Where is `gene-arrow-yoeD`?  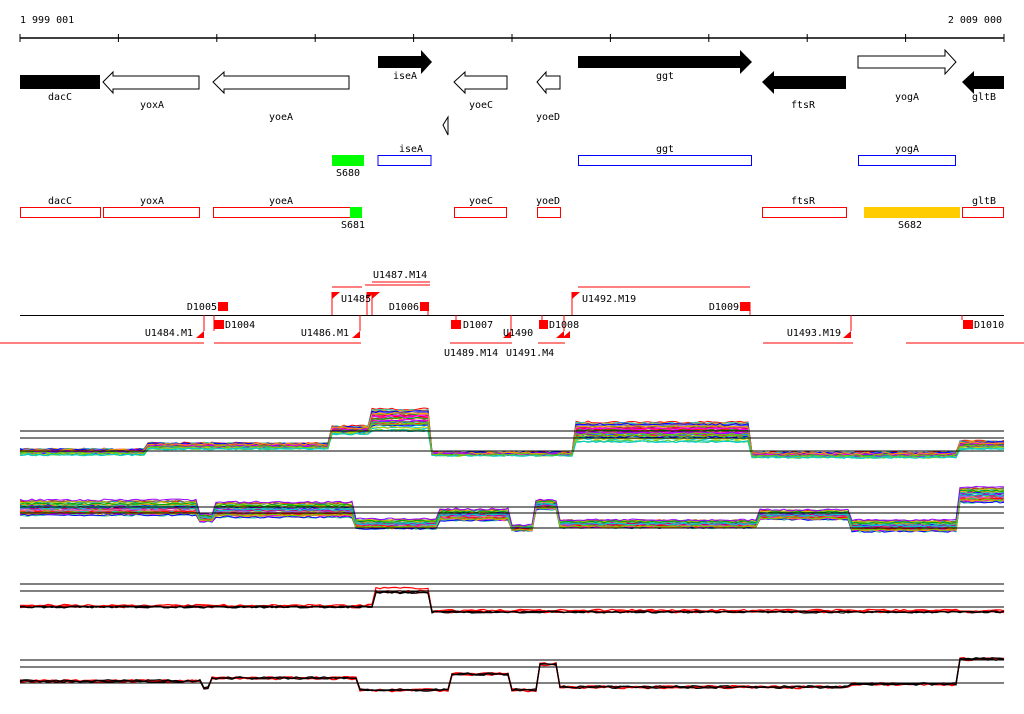 gene-arrow-yoeD is located at coordinates (548, 82).